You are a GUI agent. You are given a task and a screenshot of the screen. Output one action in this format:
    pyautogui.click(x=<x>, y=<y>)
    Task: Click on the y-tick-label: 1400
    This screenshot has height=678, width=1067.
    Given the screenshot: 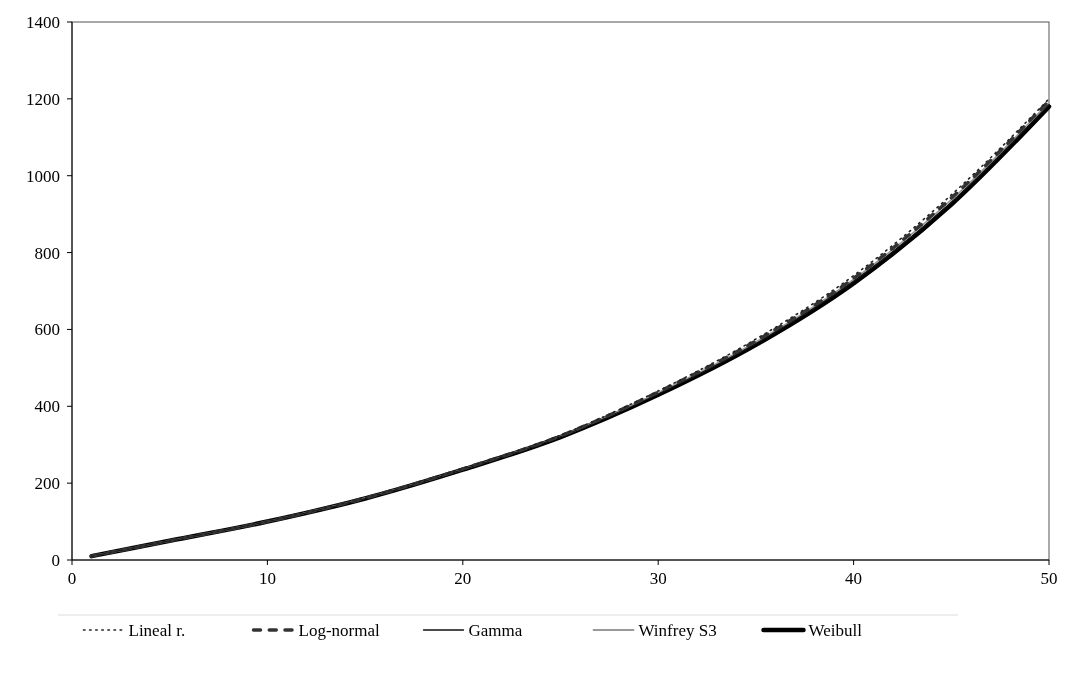 What is the action you would take?
    pyautogui.click(x=43, y=22)
    